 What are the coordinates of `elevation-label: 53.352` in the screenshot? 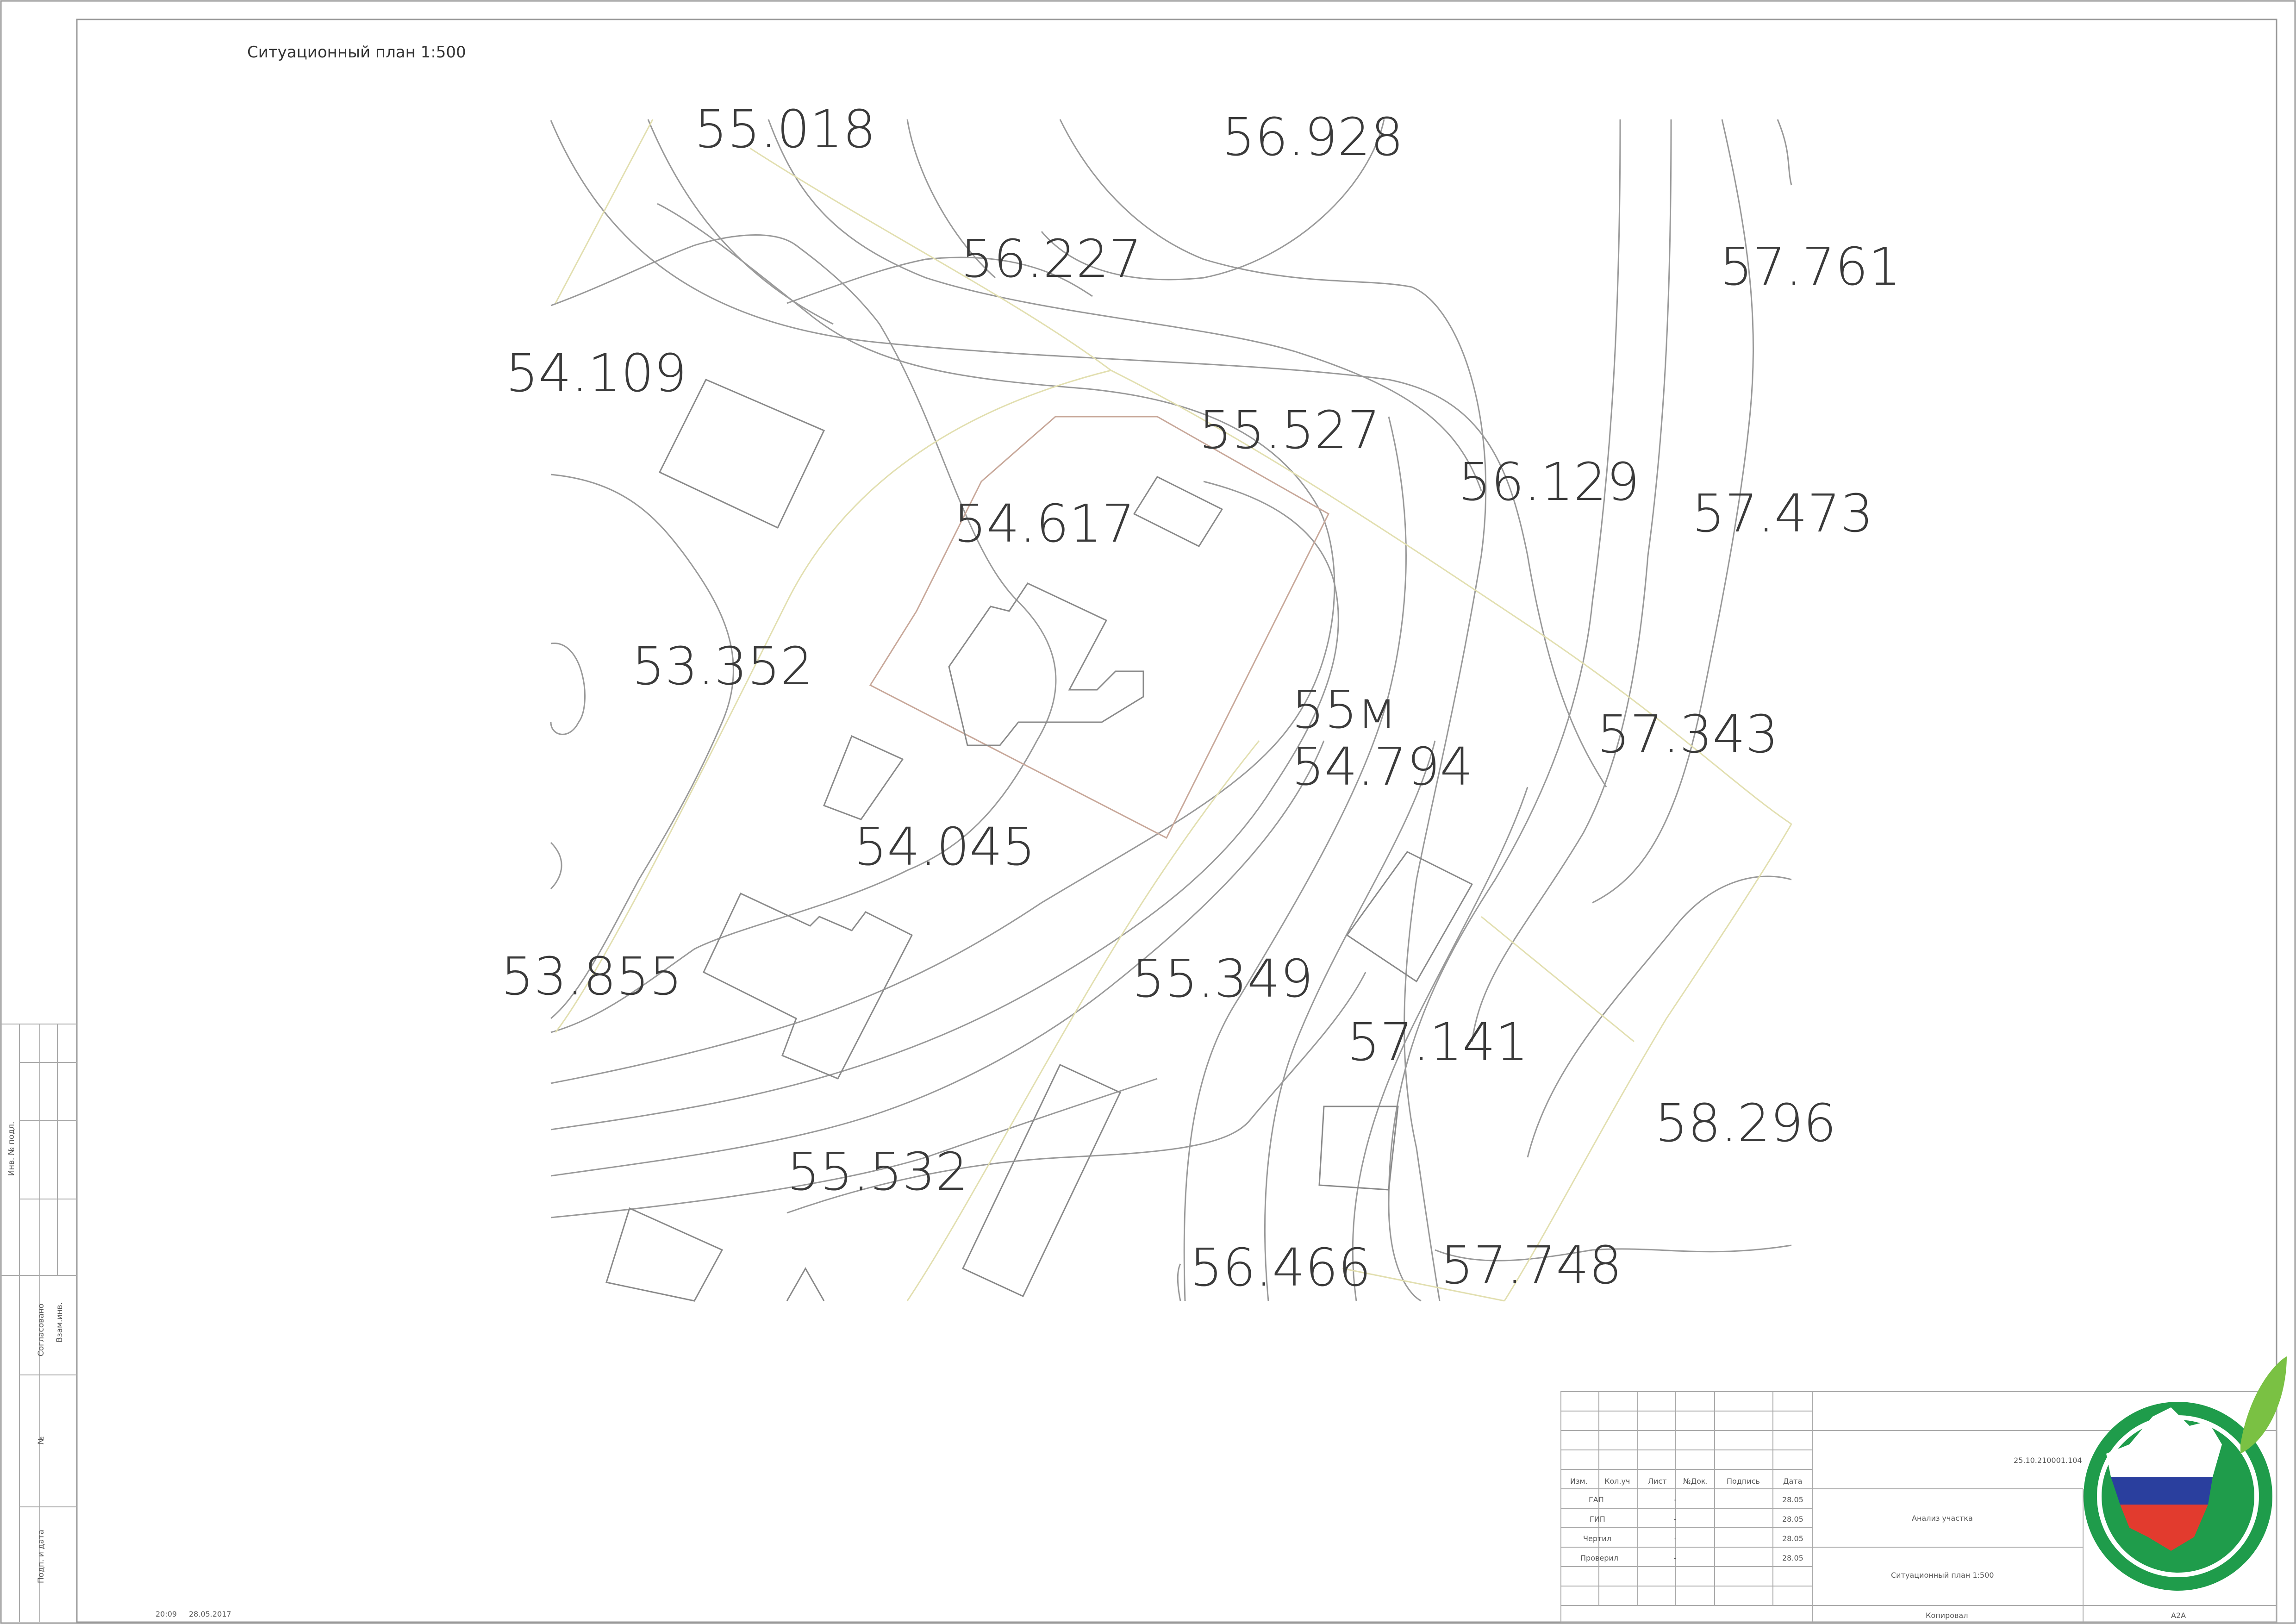 It's located at (722, 667).